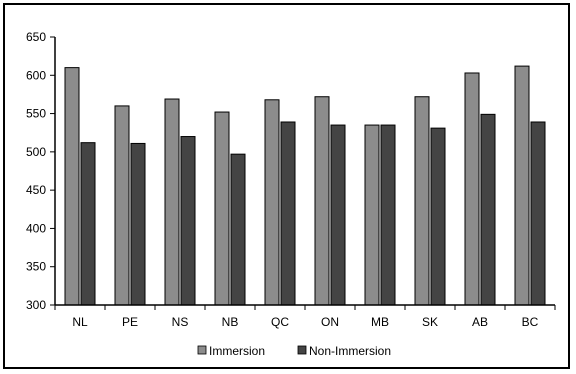  What do you see at coordinates (238, 229) in the screenshot?
I see `bar-non-immersion-nb` at bounding box center [238, 229].